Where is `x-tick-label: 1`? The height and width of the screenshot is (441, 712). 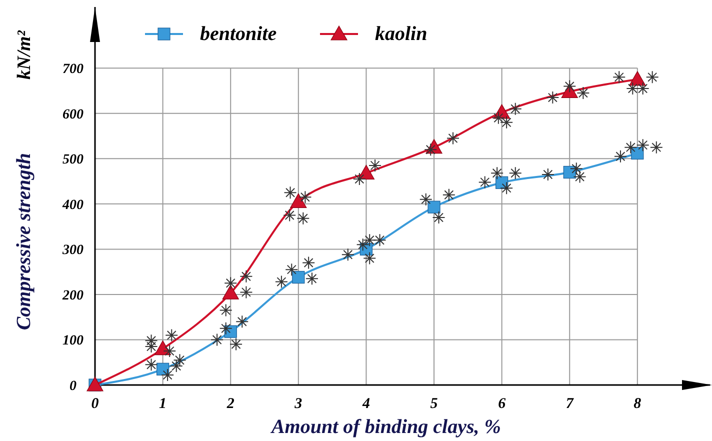 x-tick-label: 1 is located at coordinates (163, 404).